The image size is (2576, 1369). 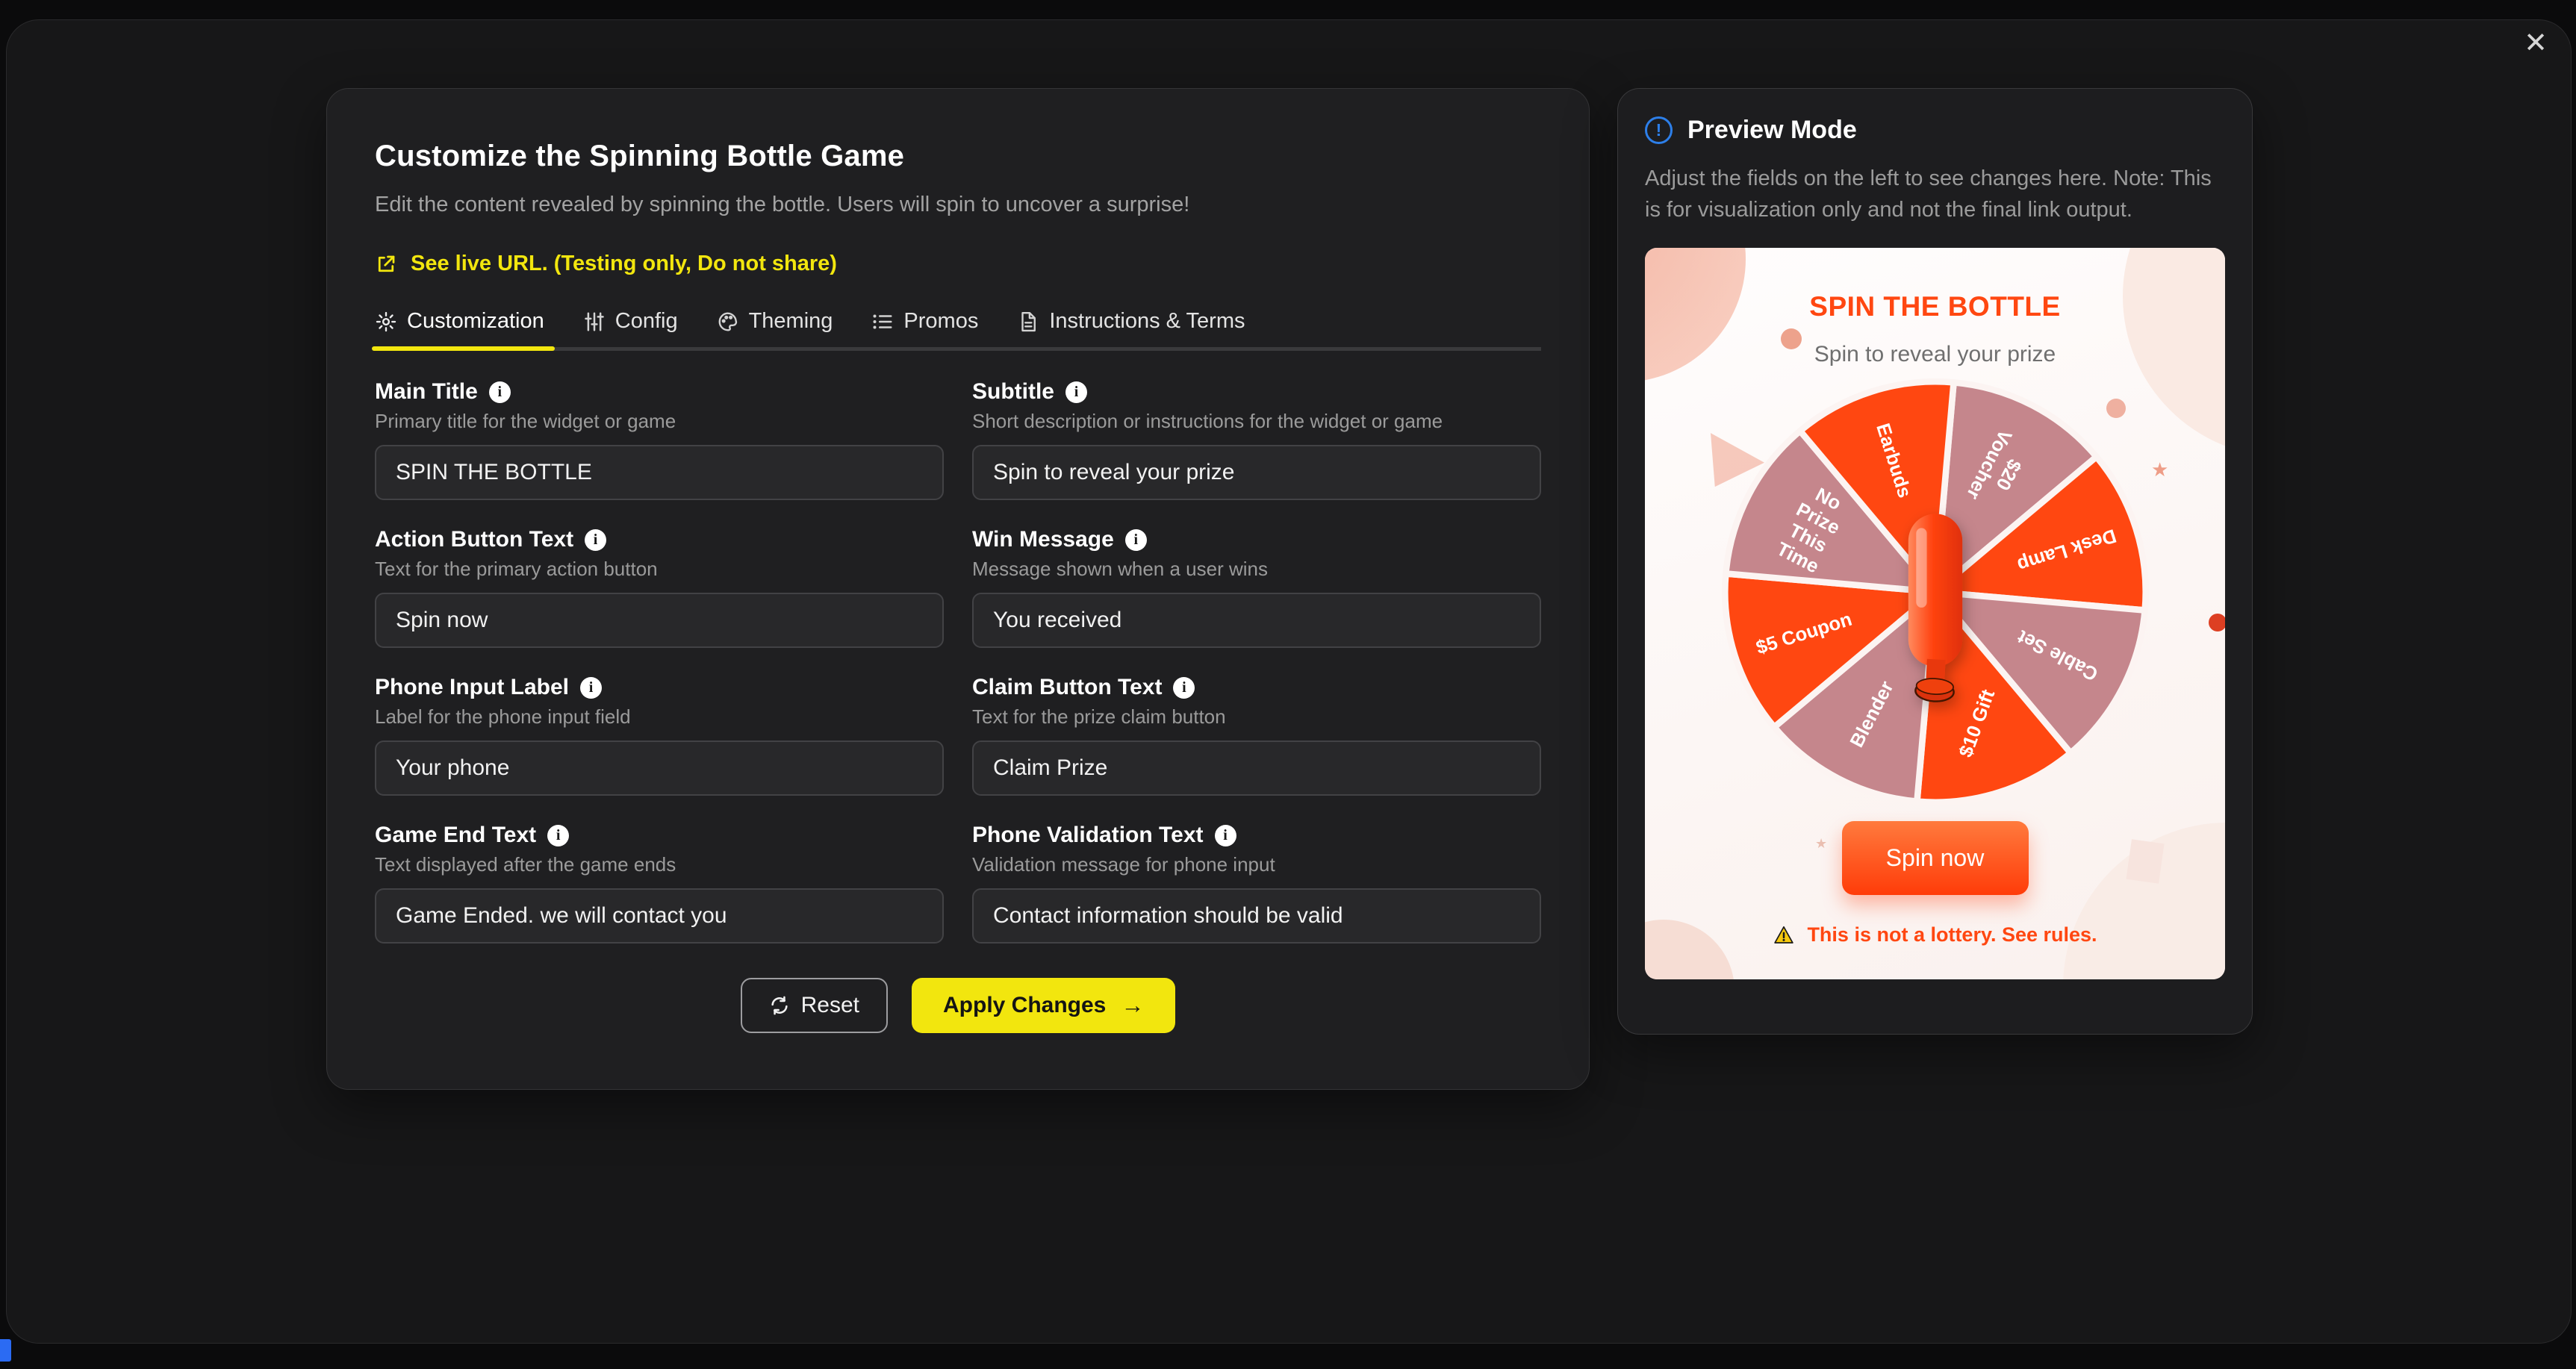 What do you see at coordinates (1256, 687) in the screenshot?
I see `field-label-row: Claim Button Text i` at bounding box center [1256, 687].